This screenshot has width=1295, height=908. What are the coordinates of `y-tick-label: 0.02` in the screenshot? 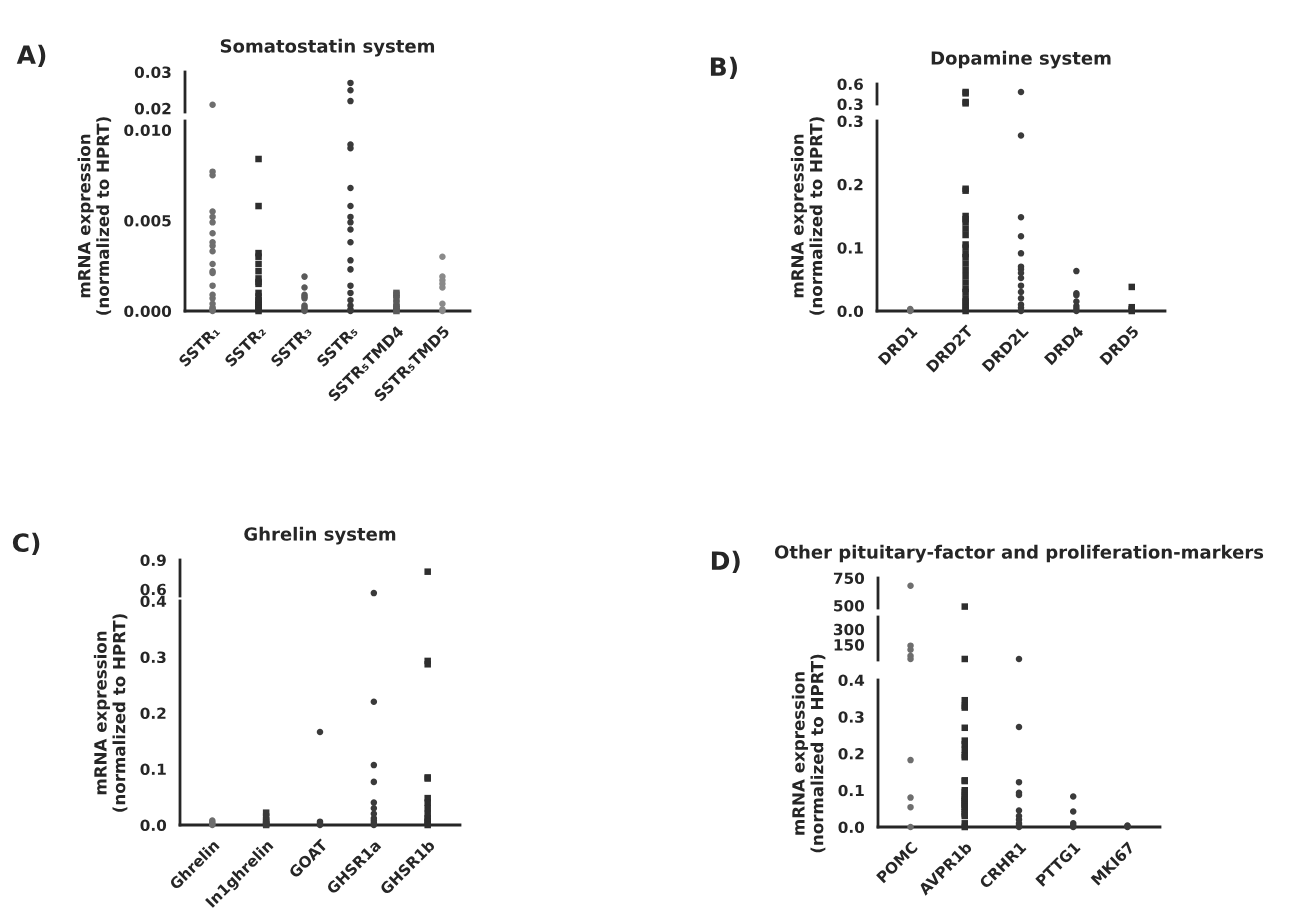 It's located at (152, 108).